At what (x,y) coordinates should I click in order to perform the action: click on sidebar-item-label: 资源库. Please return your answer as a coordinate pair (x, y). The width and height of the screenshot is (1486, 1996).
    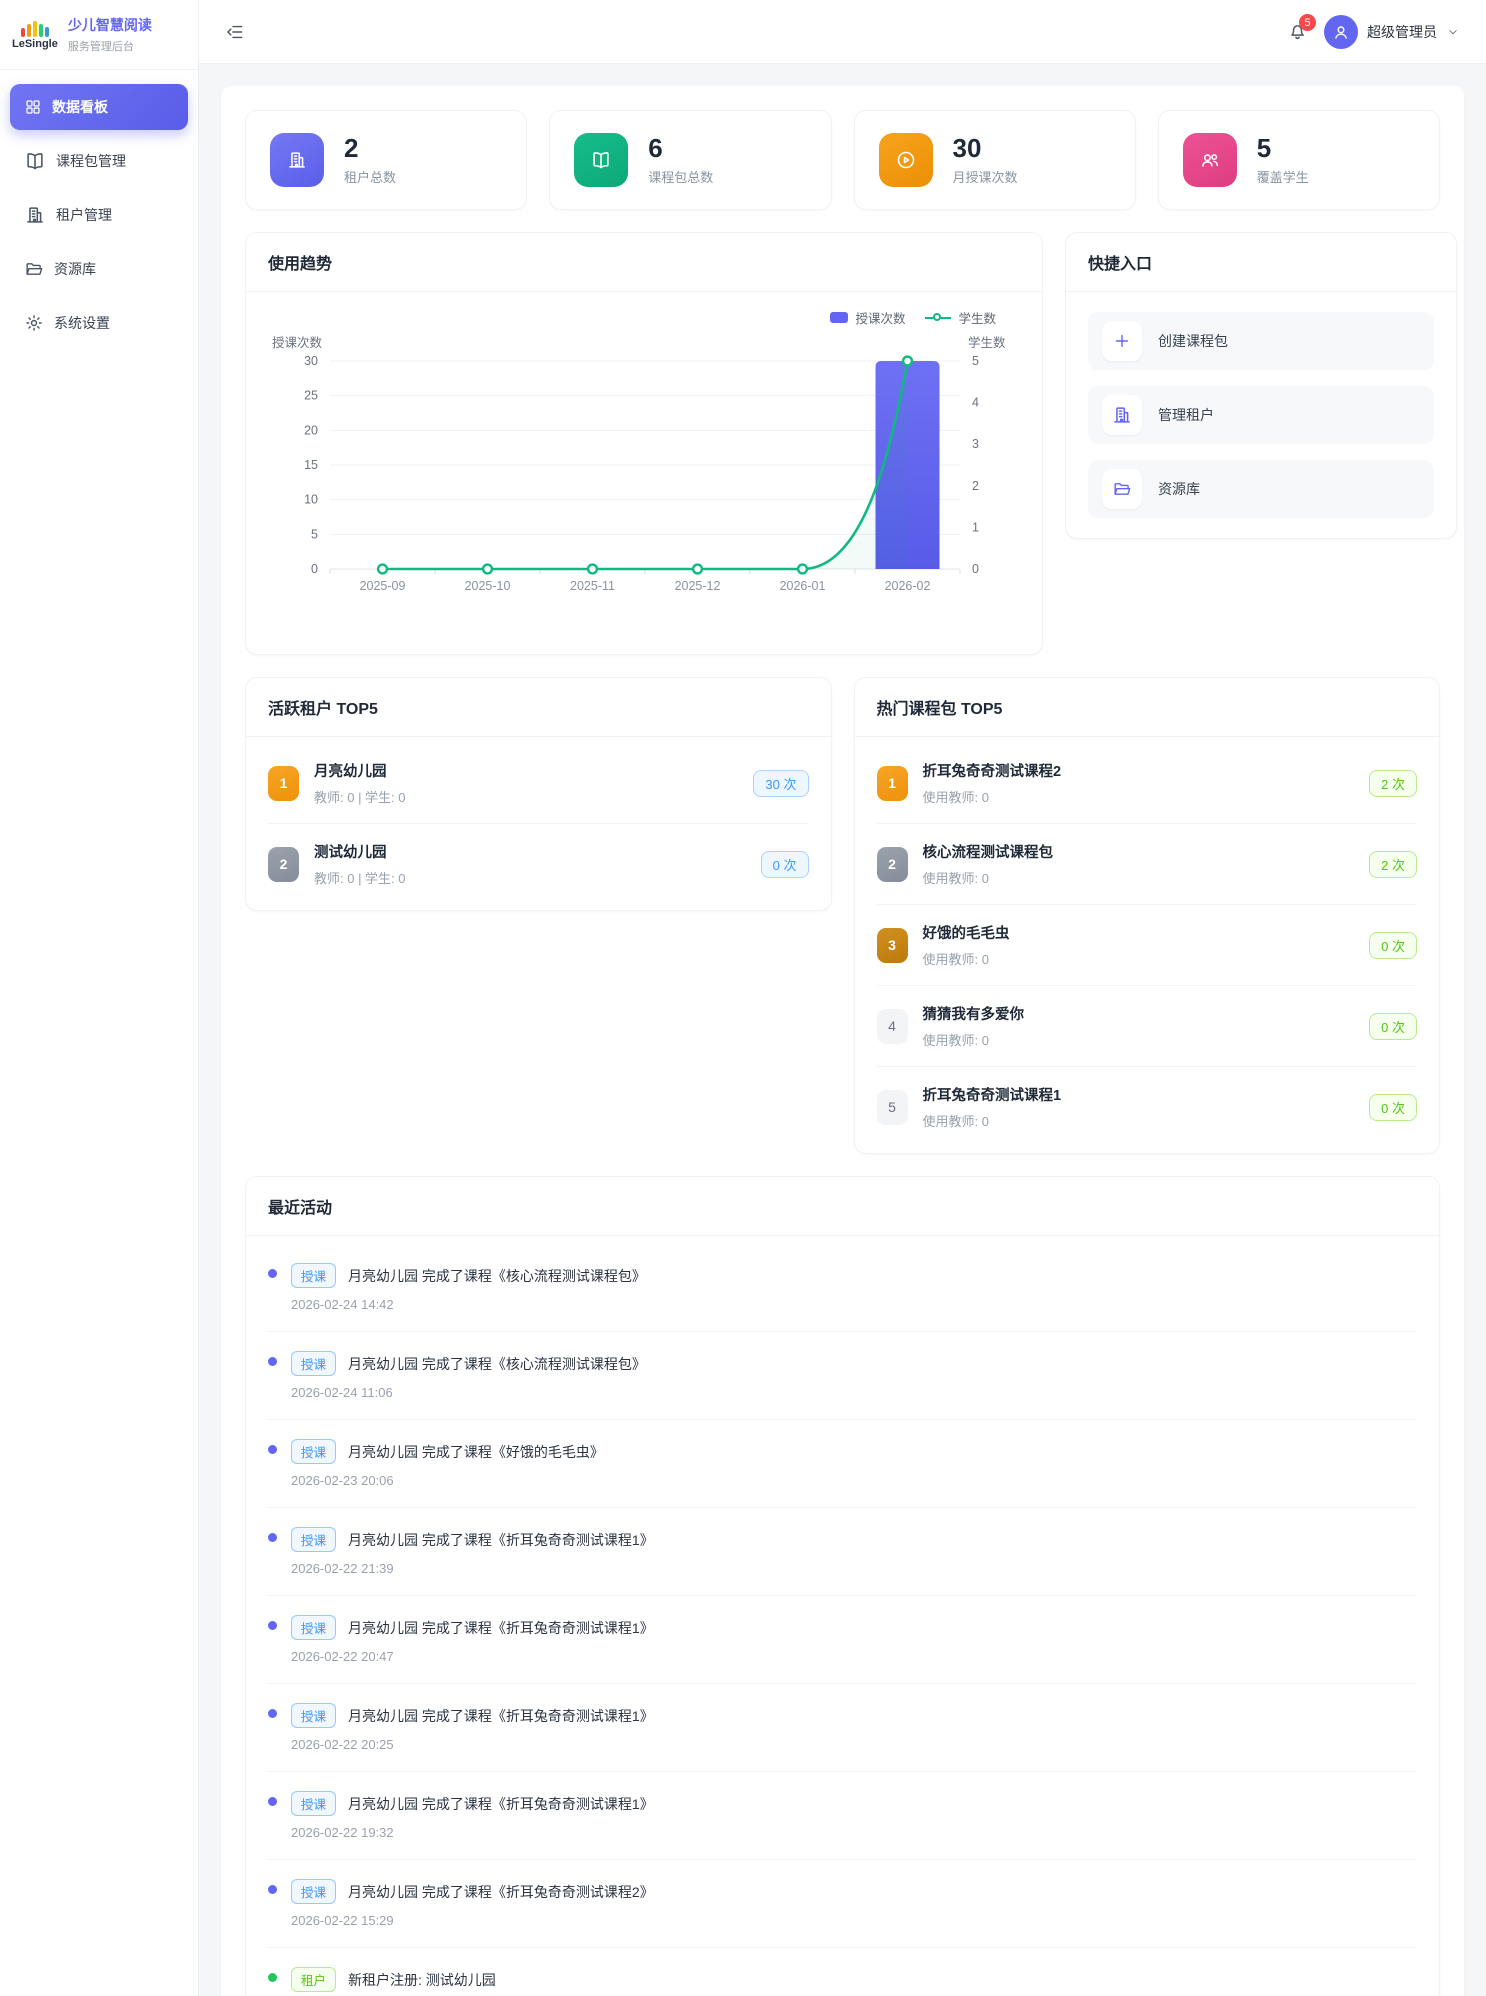
    Looking at the image, I should click on (75, 269).